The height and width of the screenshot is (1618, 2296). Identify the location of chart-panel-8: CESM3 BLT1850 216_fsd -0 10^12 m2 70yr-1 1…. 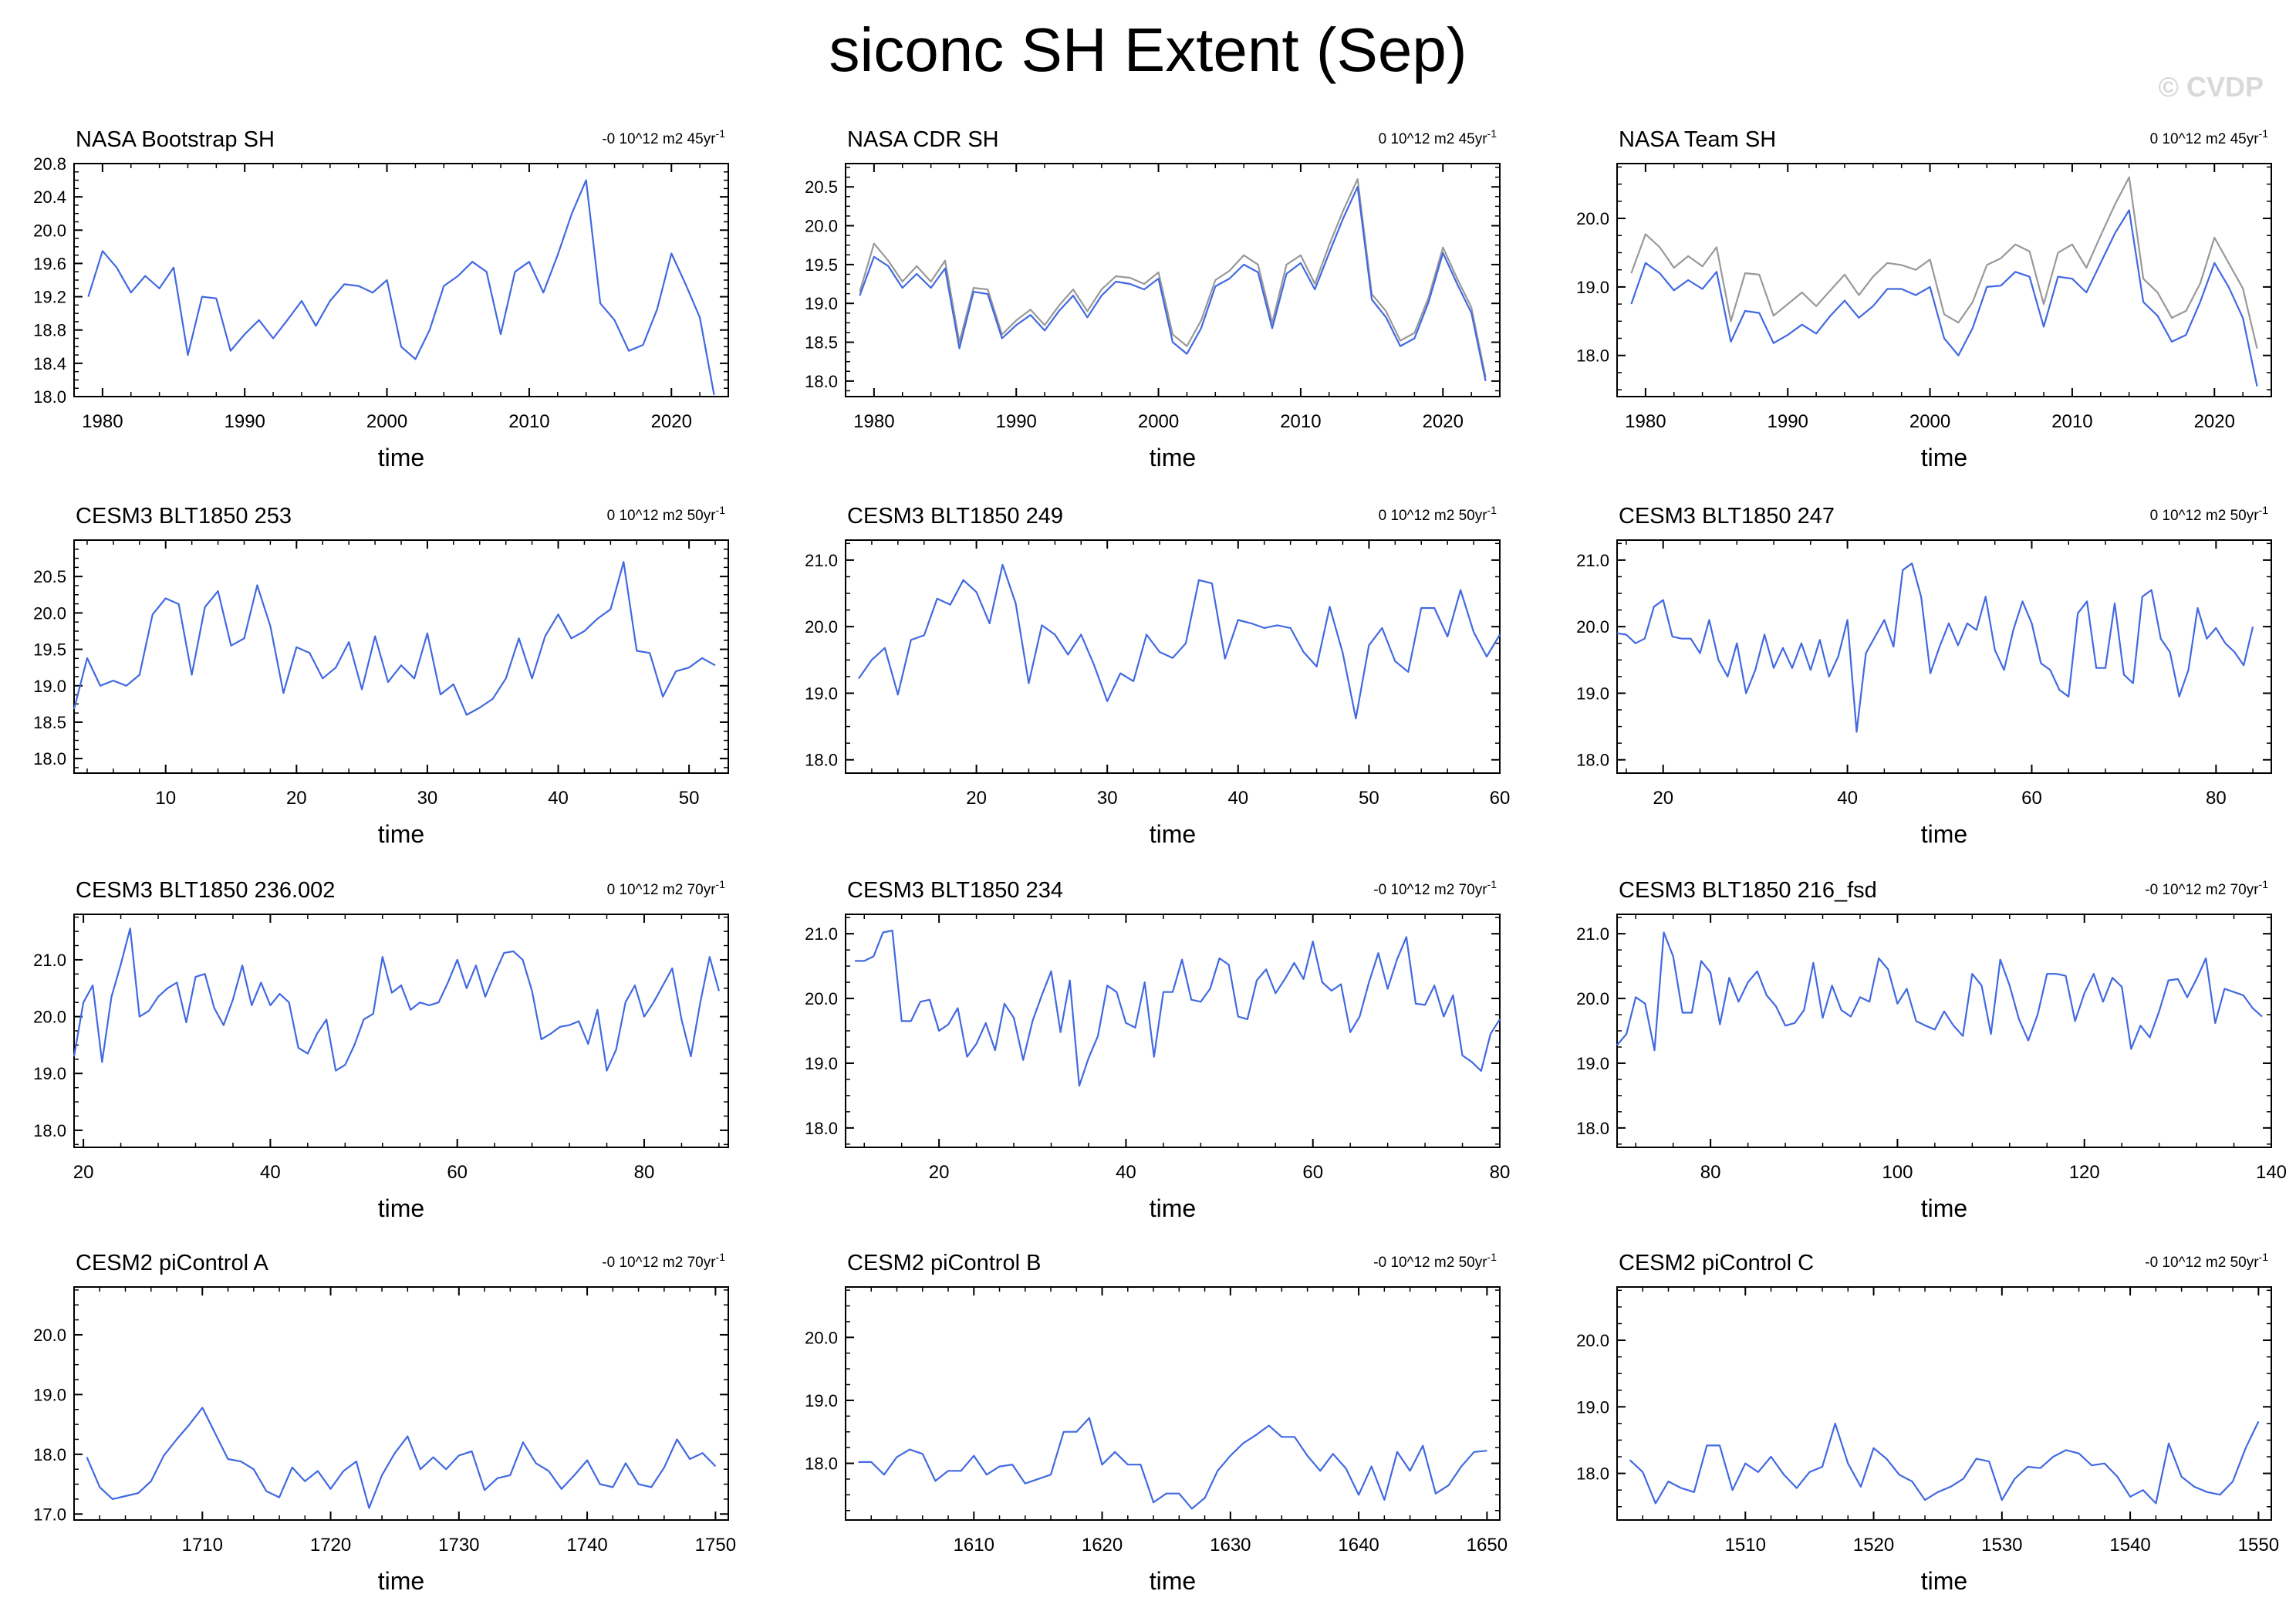
(1931, 1050).